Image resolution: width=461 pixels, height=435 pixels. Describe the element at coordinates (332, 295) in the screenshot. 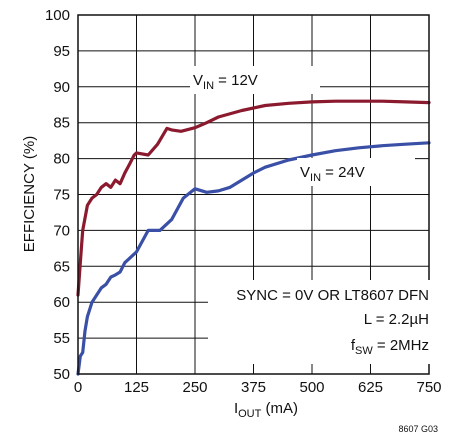

I see `condition-sync: SYNC = 0V OR LT8607 DFN` at that location.